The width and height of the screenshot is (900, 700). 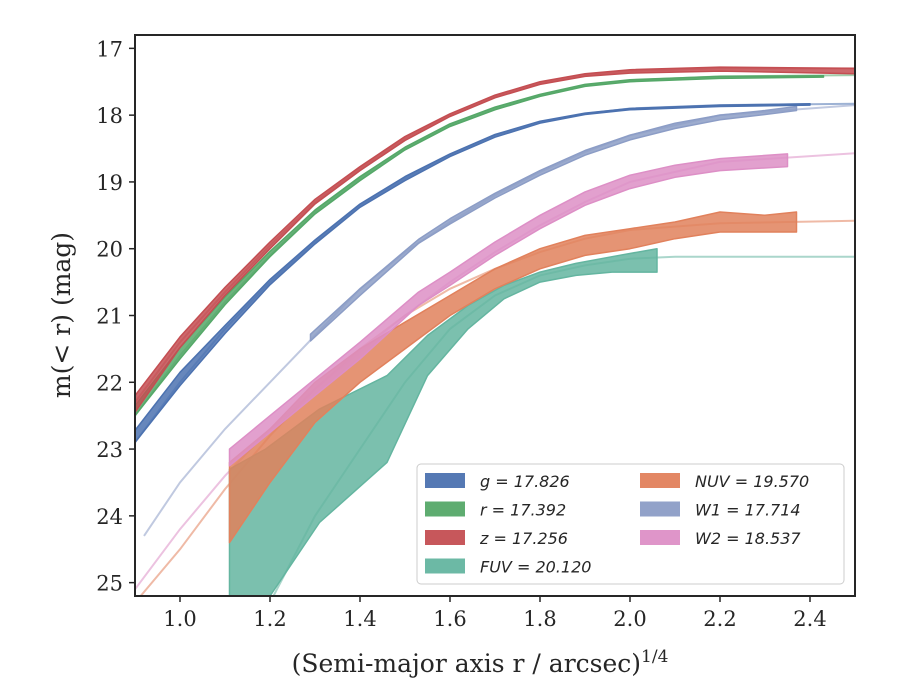 I want to click on y-tick-label: 17, so click(x=109, y=49).